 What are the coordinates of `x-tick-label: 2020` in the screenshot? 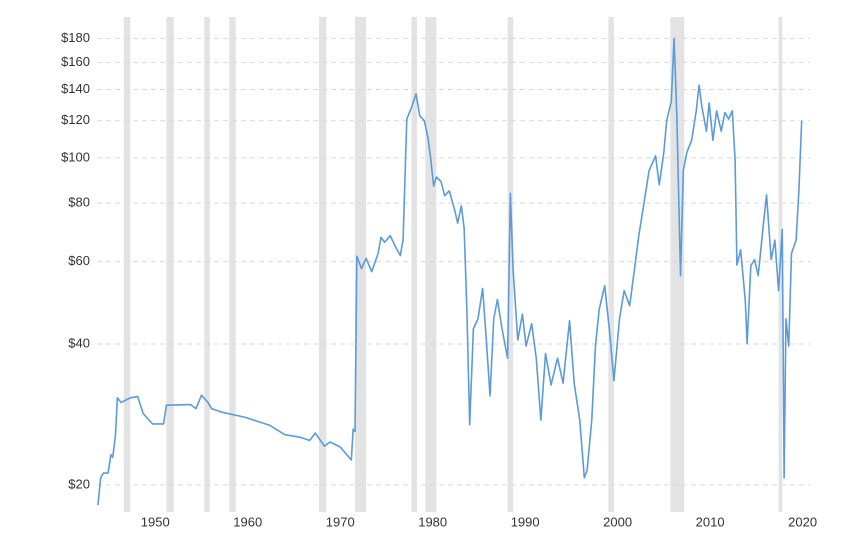 It's located at (802, 521).